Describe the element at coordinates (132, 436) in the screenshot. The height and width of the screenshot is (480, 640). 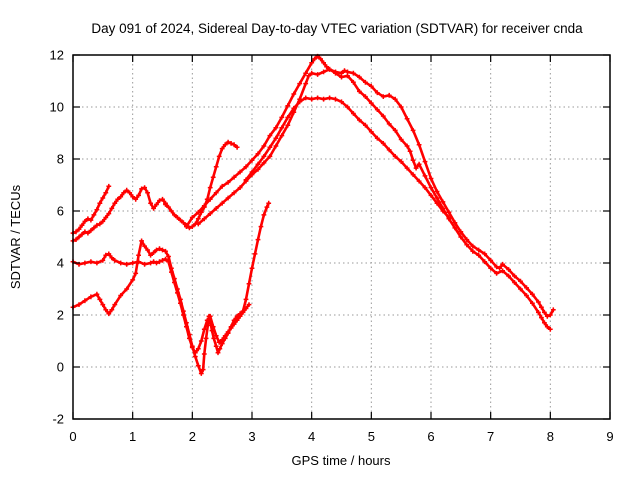
I see `x-tick-label: 1` at that location.